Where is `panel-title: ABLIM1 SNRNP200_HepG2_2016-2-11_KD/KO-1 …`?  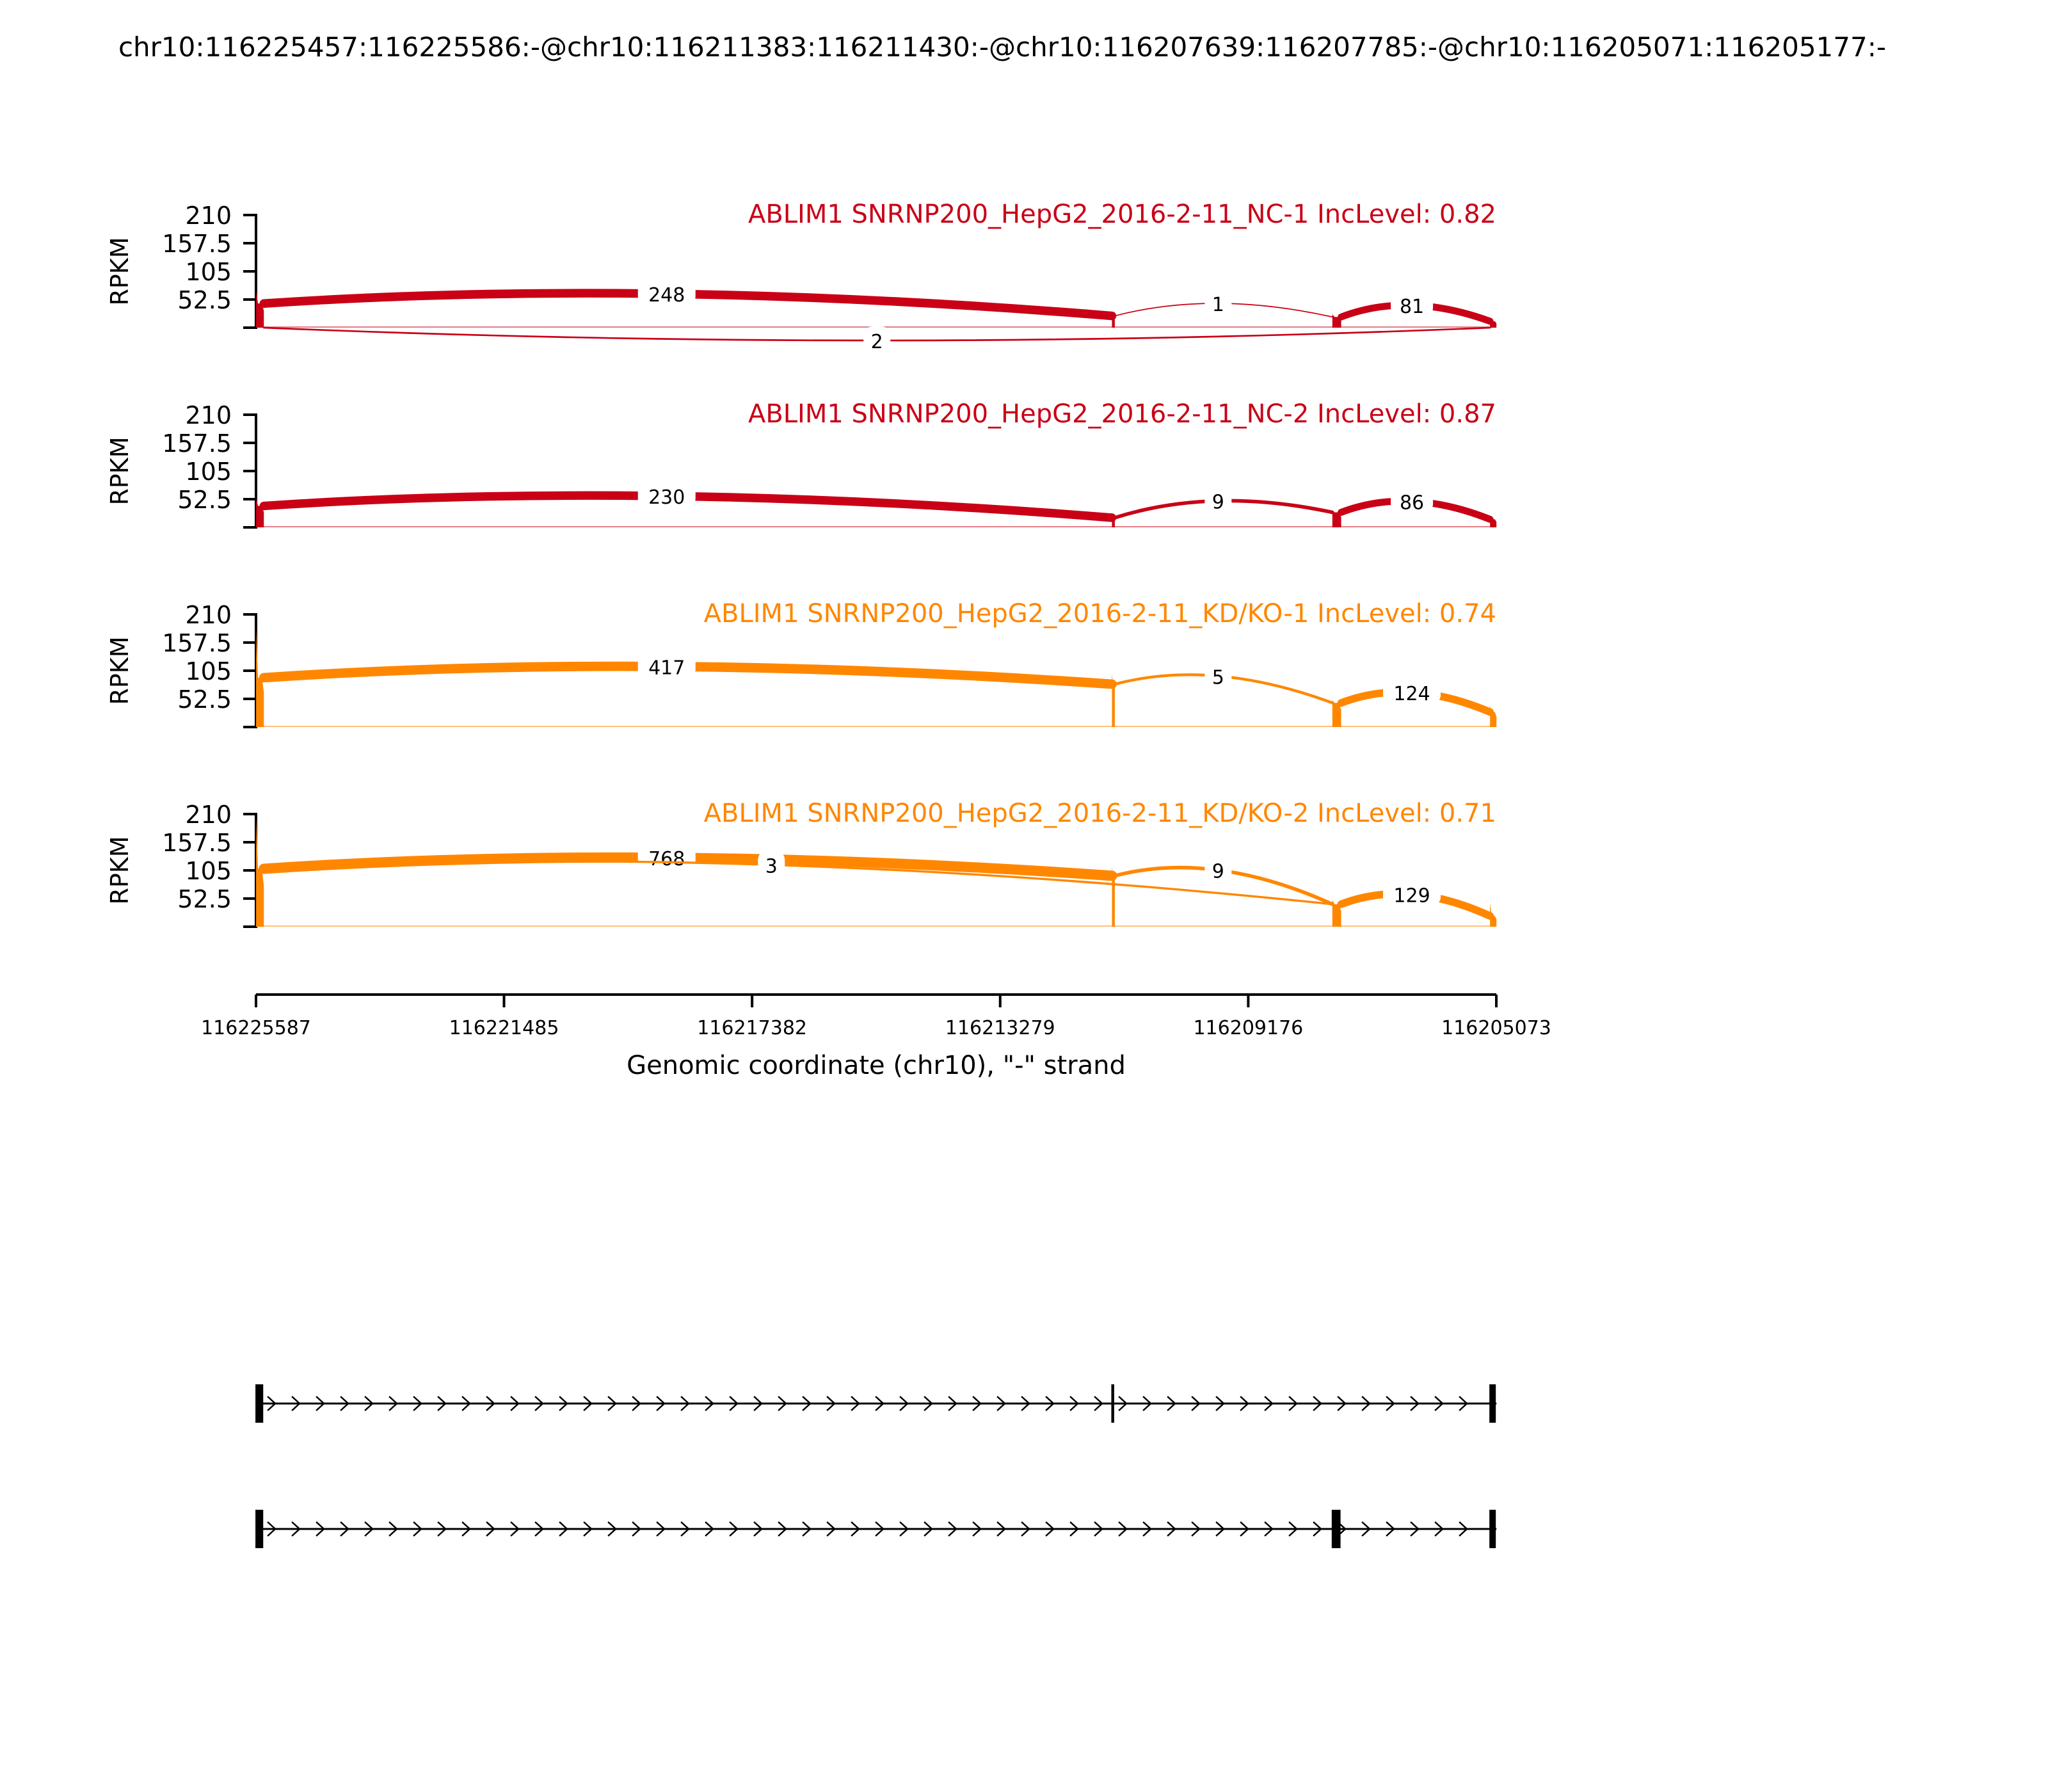 panel-title: ABLIM1 SNRNP200_HepG2_2016-2-11_KD/KO-1 … is located at coordinates (1100, 613).